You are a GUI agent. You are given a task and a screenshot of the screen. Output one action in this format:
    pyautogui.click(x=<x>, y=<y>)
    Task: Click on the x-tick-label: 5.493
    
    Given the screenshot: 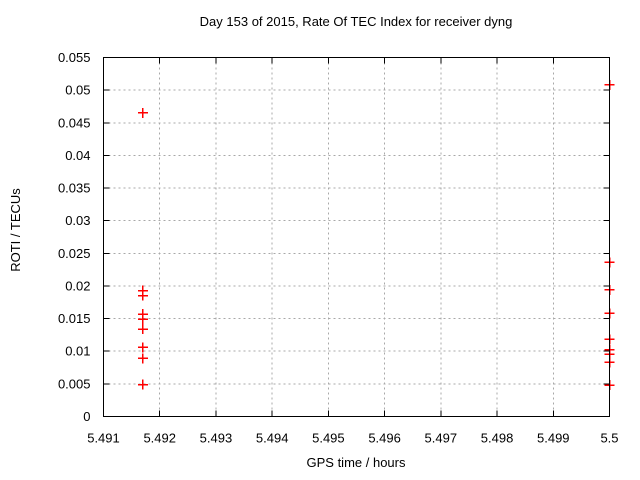 What is the action you would take?
    pyautogui.click(x=216, y=438)
    